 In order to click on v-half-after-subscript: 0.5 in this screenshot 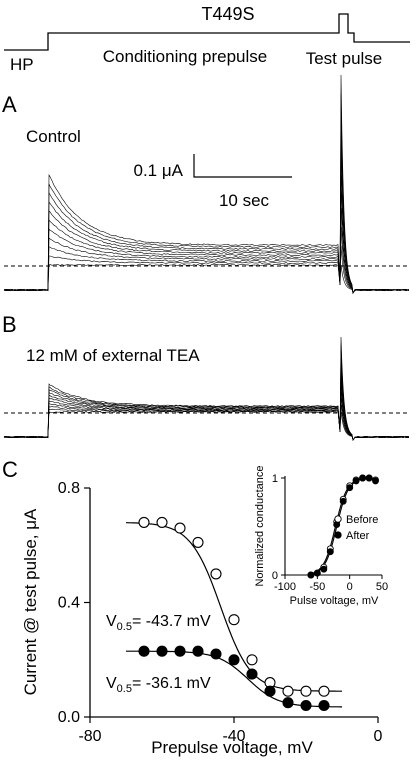, I will do `click(124, 689)`.